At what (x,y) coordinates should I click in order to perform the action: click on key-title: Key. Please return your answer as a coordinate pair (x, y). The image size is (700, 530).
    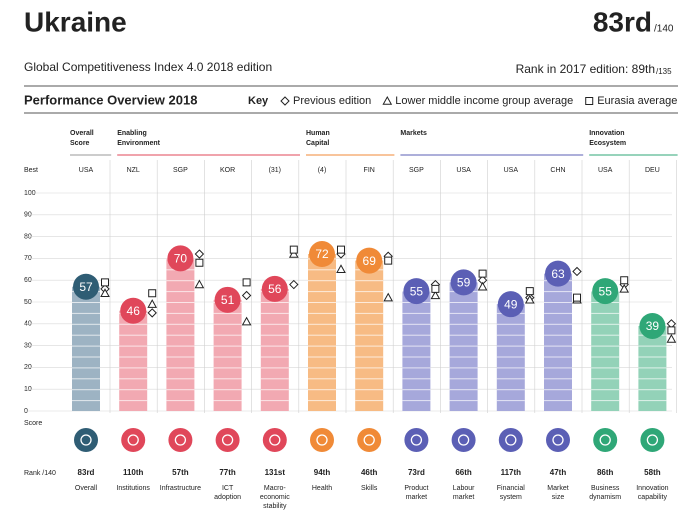
    Looking at the image, I should click on (258, 101).